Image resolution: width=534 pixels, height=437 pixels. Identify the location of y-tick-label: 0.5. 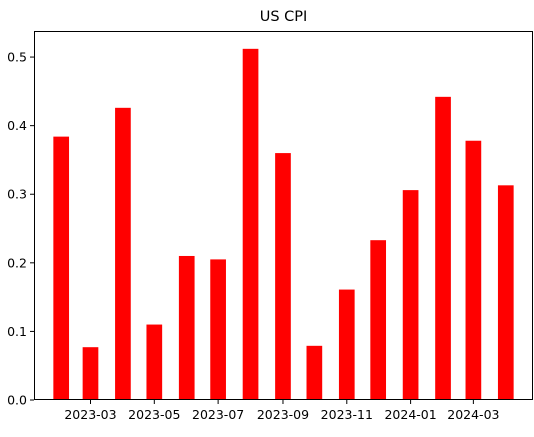
(17, 57).